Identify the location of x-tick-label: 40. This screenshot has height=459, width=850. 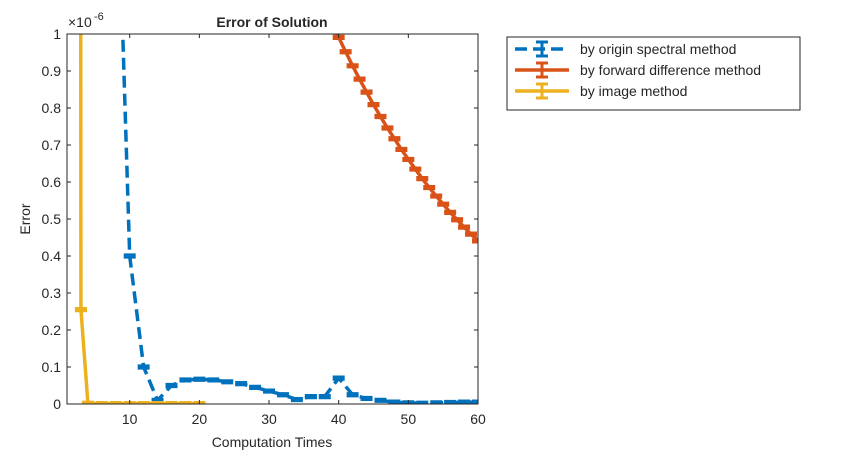
(339, 419).